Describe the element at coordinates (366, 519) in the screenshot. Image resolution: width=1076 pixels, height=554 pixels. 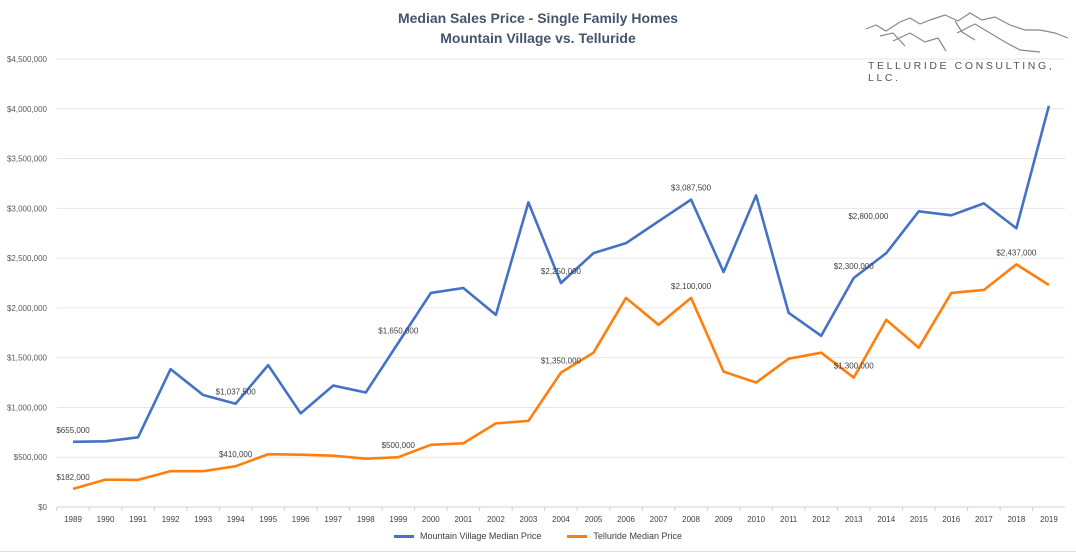
I see `x-tick-label: 1998` at that location.